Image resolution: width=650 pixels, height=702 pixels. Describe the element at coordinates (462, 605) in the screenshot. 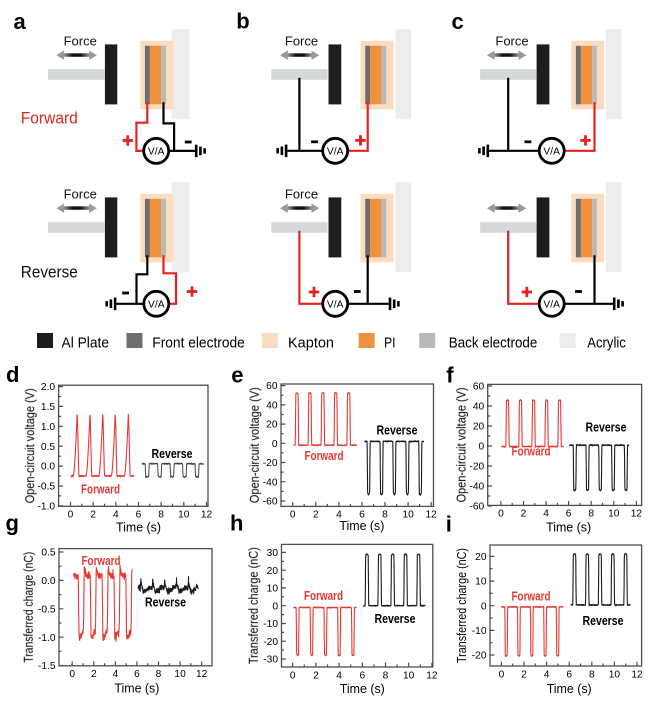

I see `svg-text: Transferred charge (nC)` at that location.